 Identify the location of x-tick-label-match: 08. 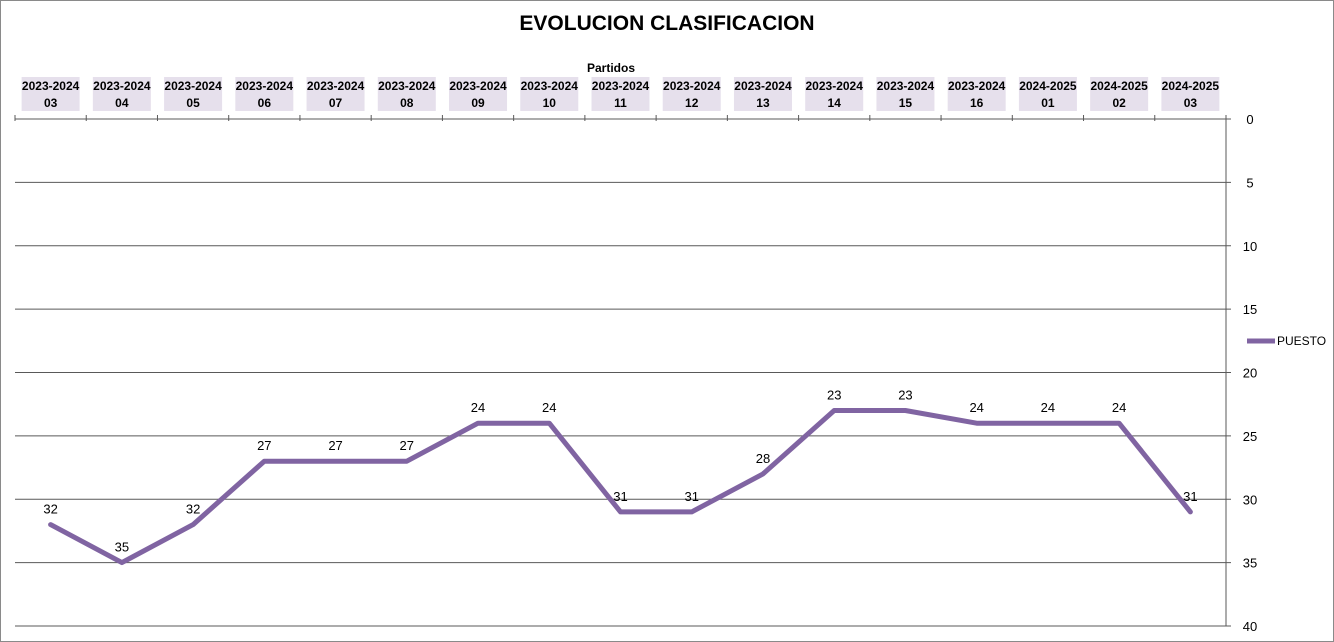
(407, 103).